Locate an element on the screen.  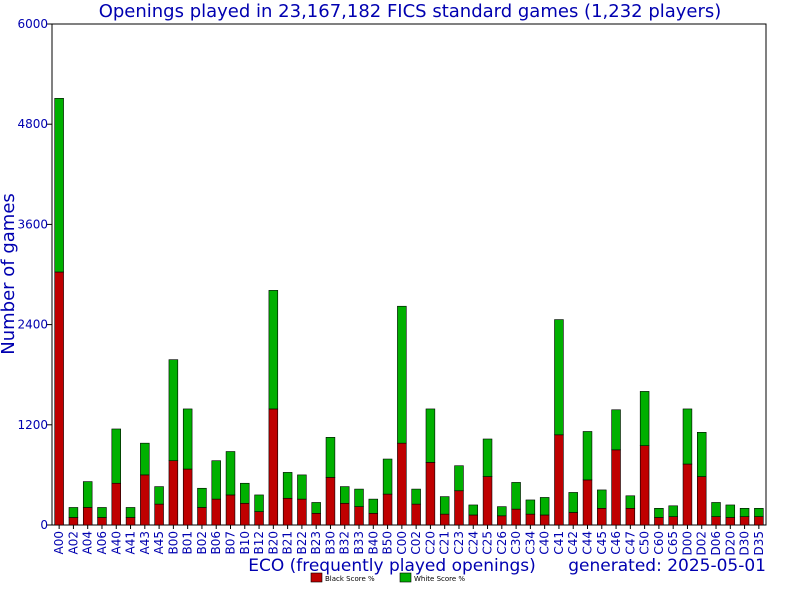
x-tick-label: B23 is located at coordinates (316, 543).